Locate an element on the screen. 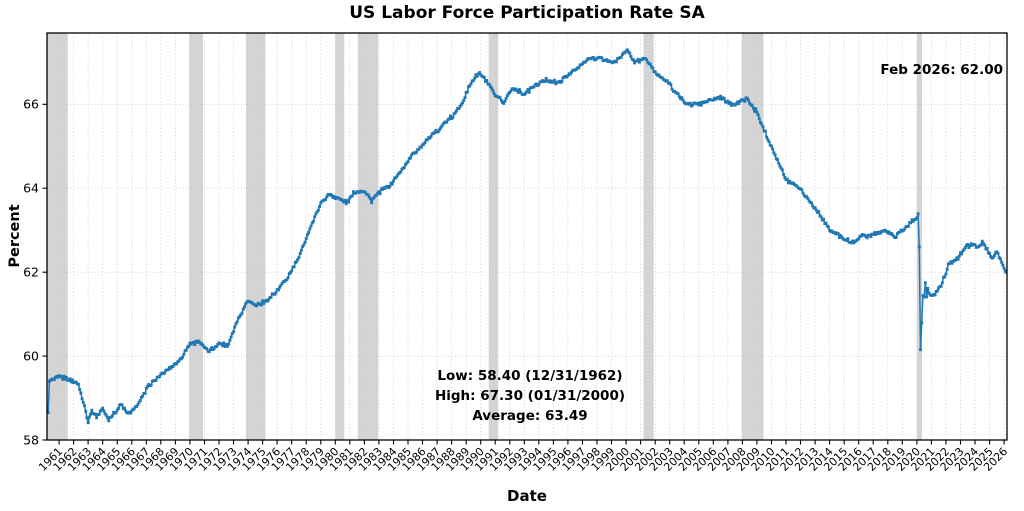 The width and height of the screenshot is (1024, 511). annotation-low: Low: 58.40 (12/31/1962) is located at coordinates (530, 376).